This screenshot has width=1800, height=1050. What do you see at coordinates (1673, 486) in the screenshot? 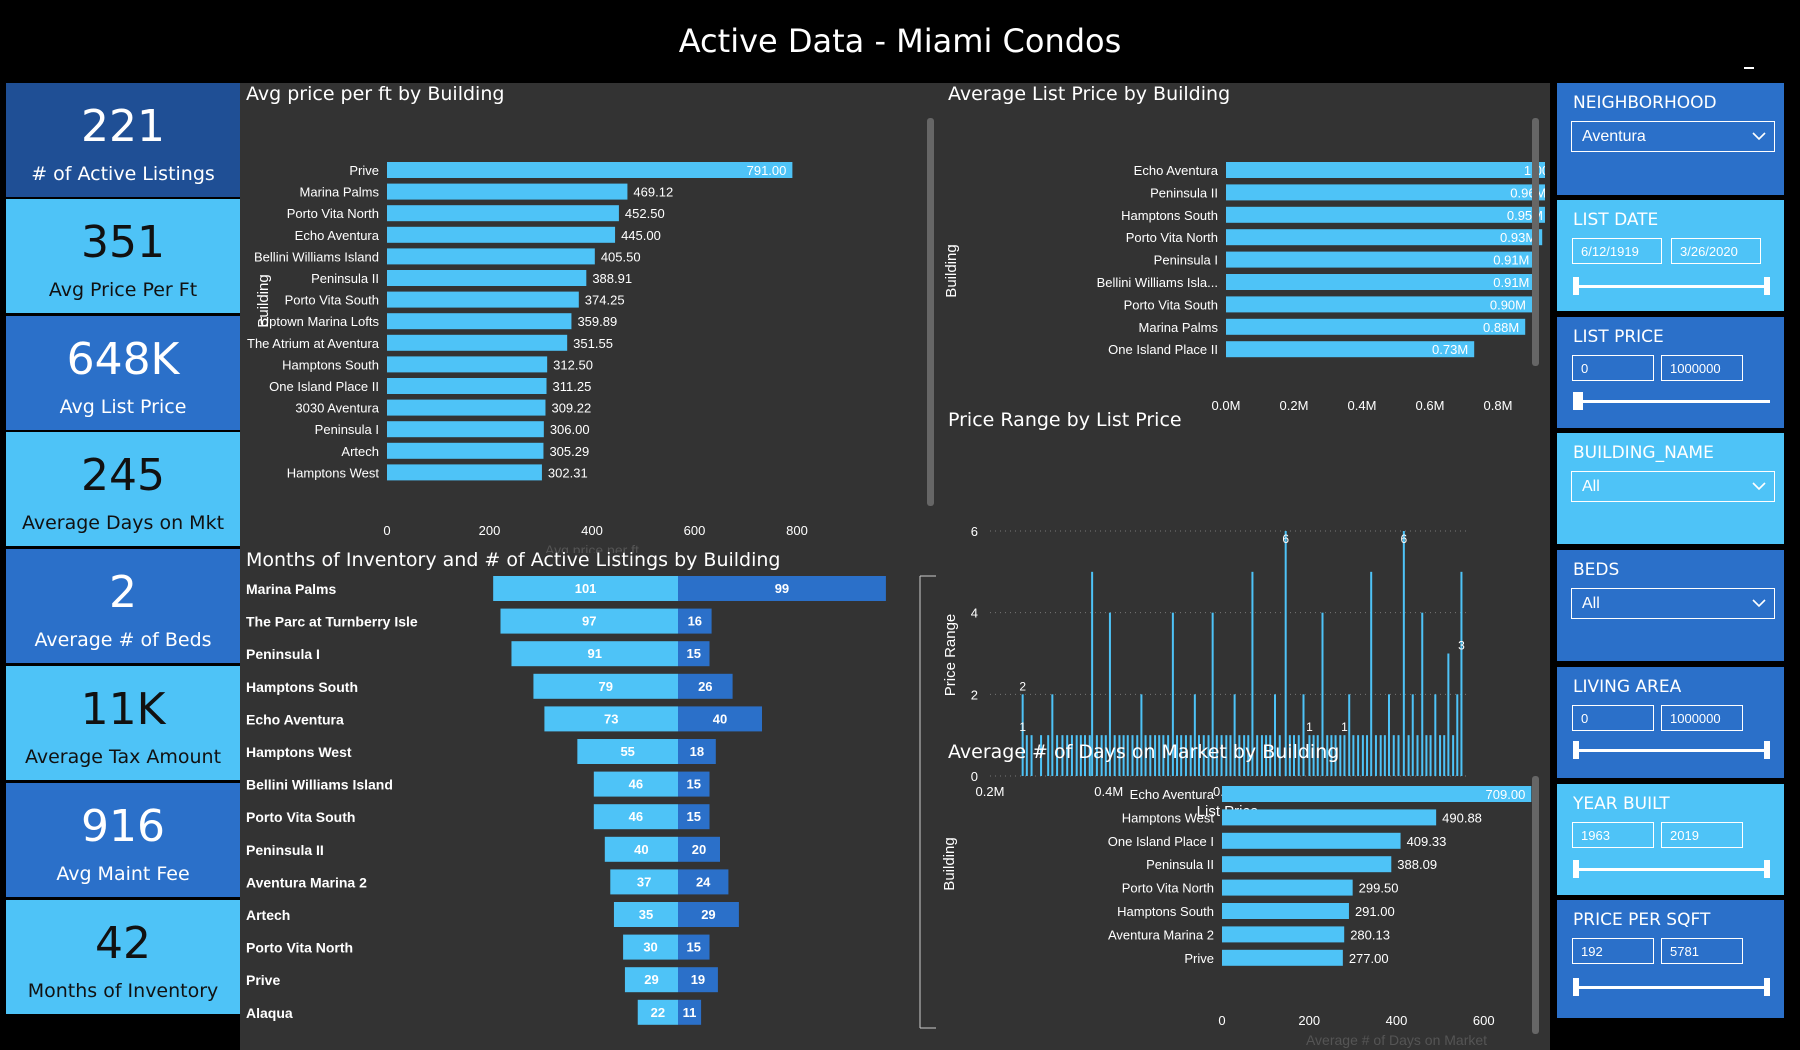
I see `building-name-dropdown: All` at bounding box center [1673, 486].